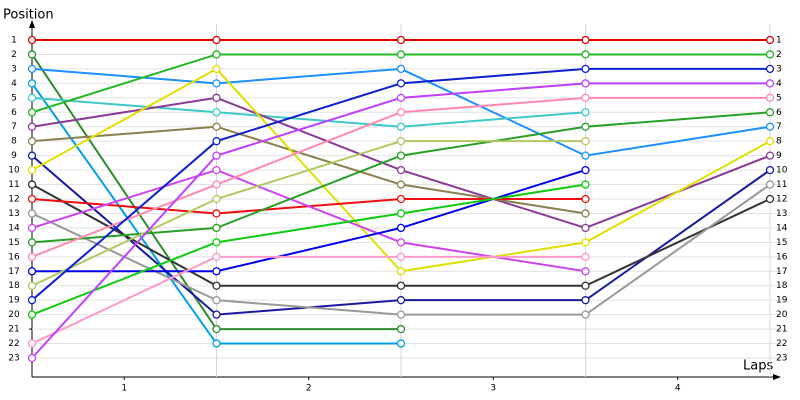 Image resolution: width=800 pixels, height=400 pixels. I want to click on y-tick-label-right: 15, so click(781, 243).